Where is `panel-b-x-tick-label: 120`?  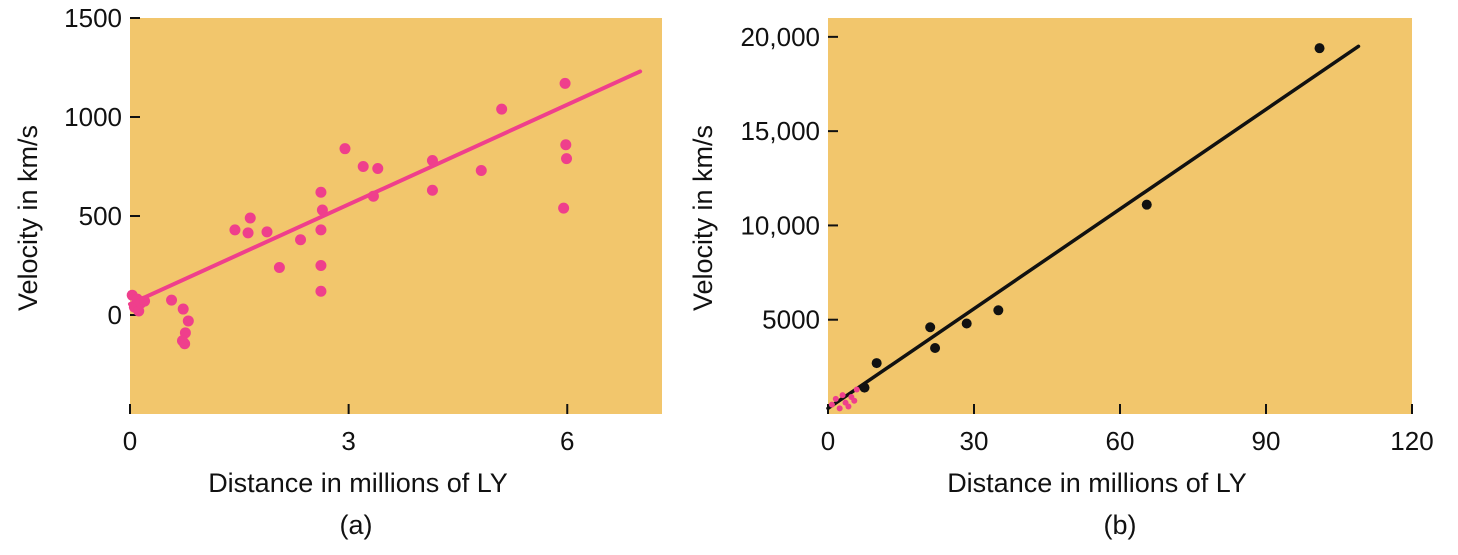 panel-b-x-tick-label: 120 is located at coordinates (1411, 441).